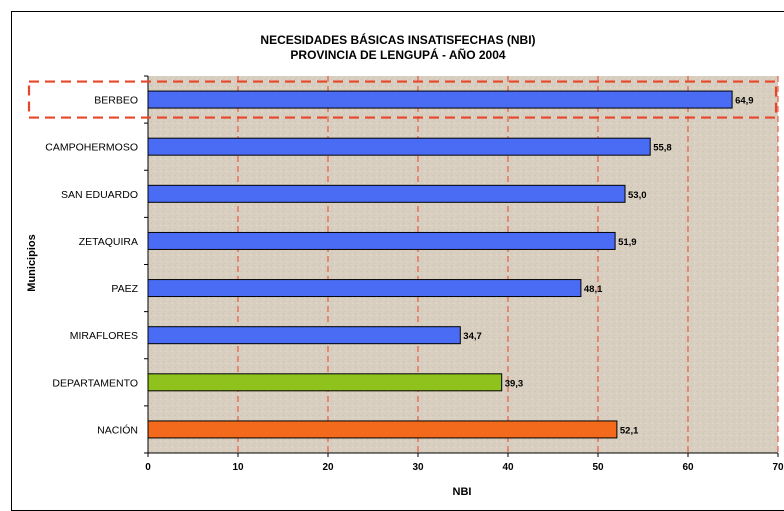 The image size is (784, 511). I want to click on x-tick-label: 70, so click(778, 467).